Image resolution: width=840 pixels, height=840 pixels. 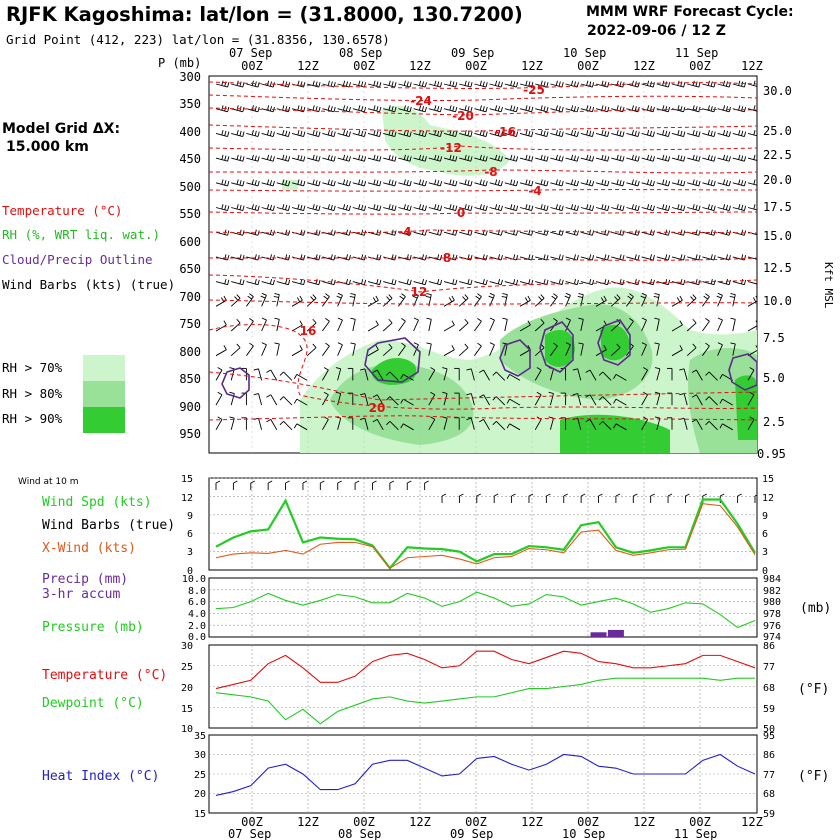 What do you see at coordinates (249, 833) in the screenshot?
I see `bottom-day-label: 07 Sep` at bounding box center [249, 833].